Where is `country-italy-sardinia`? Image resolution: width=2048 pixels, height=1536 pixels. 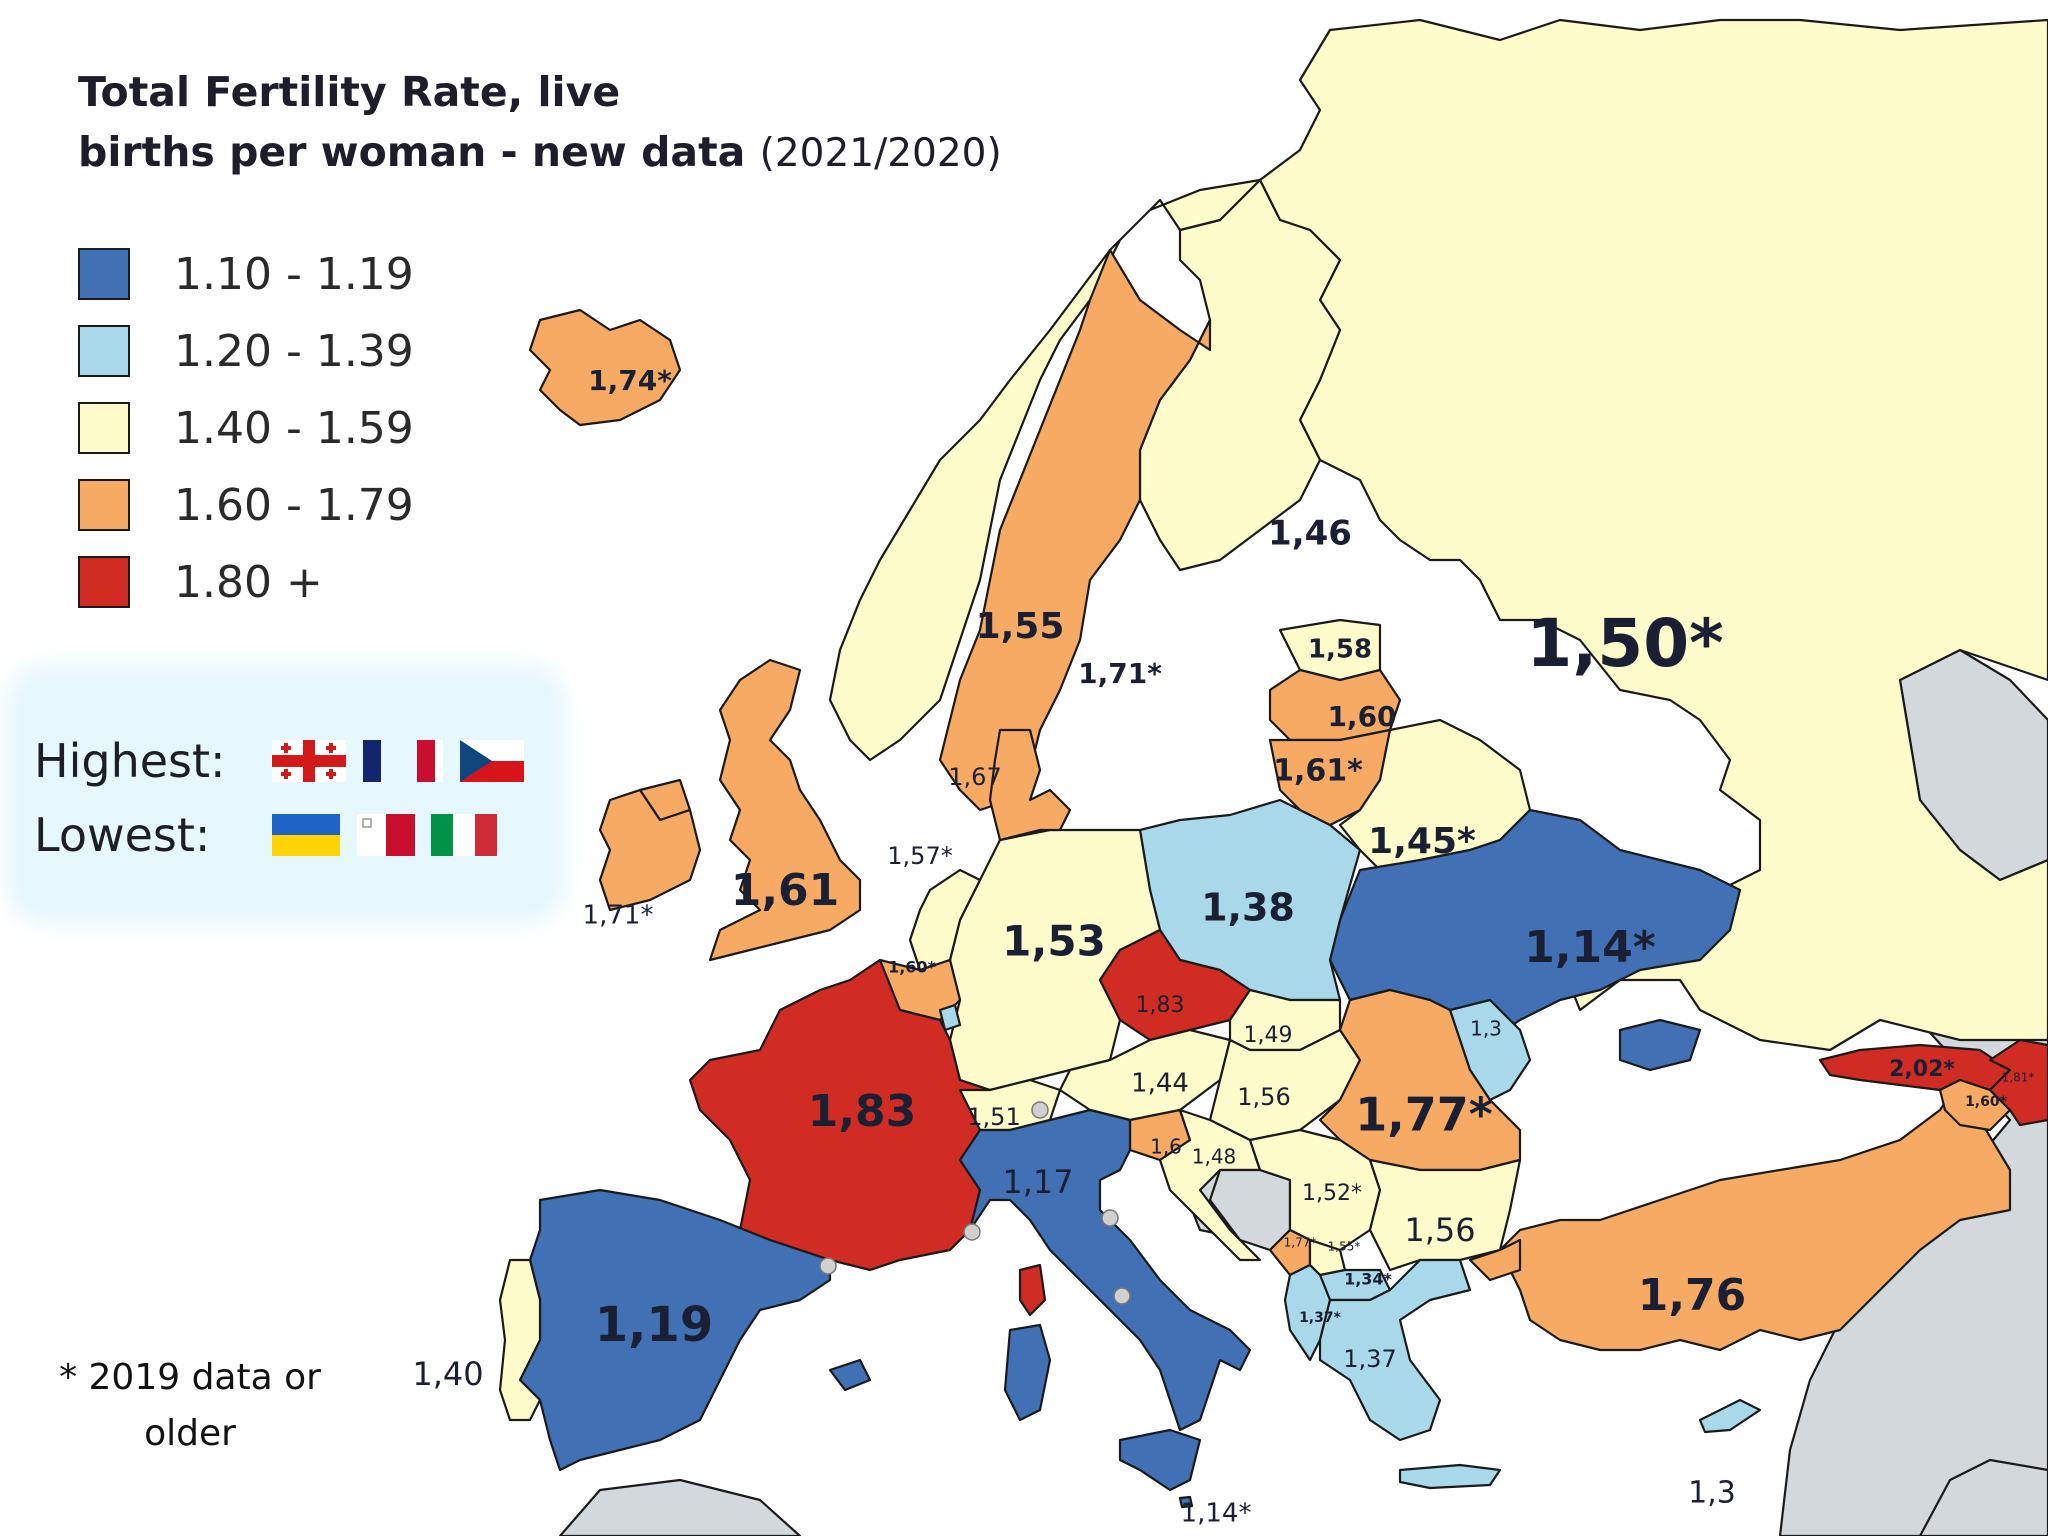 country-italy-sardinia is located at coordinates (1027, 1372).